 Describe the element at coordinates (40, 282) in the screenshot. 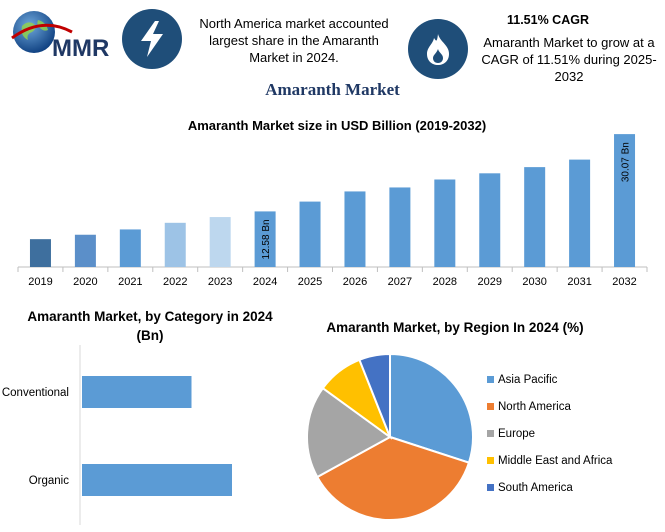

I see `x-tick-label-2019: 2019` at that location.